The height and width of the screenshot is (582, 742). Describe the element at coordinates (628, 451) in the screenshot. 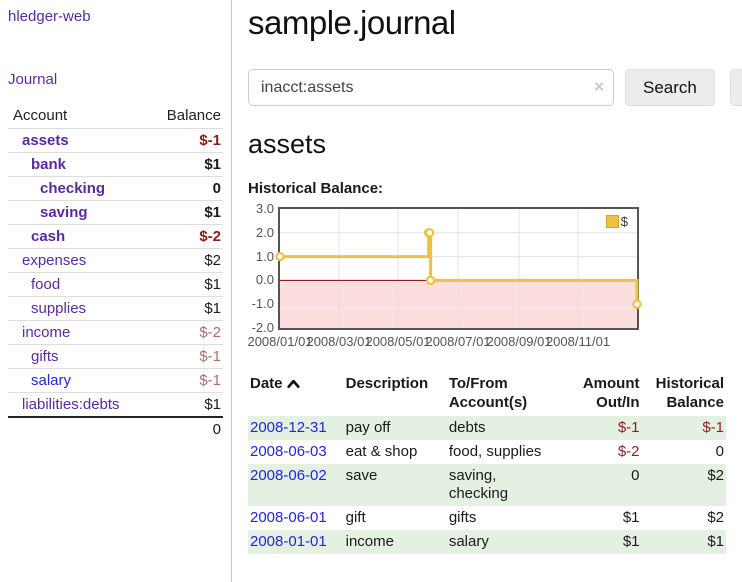

I see `transaction-amount: $-2` at that location.